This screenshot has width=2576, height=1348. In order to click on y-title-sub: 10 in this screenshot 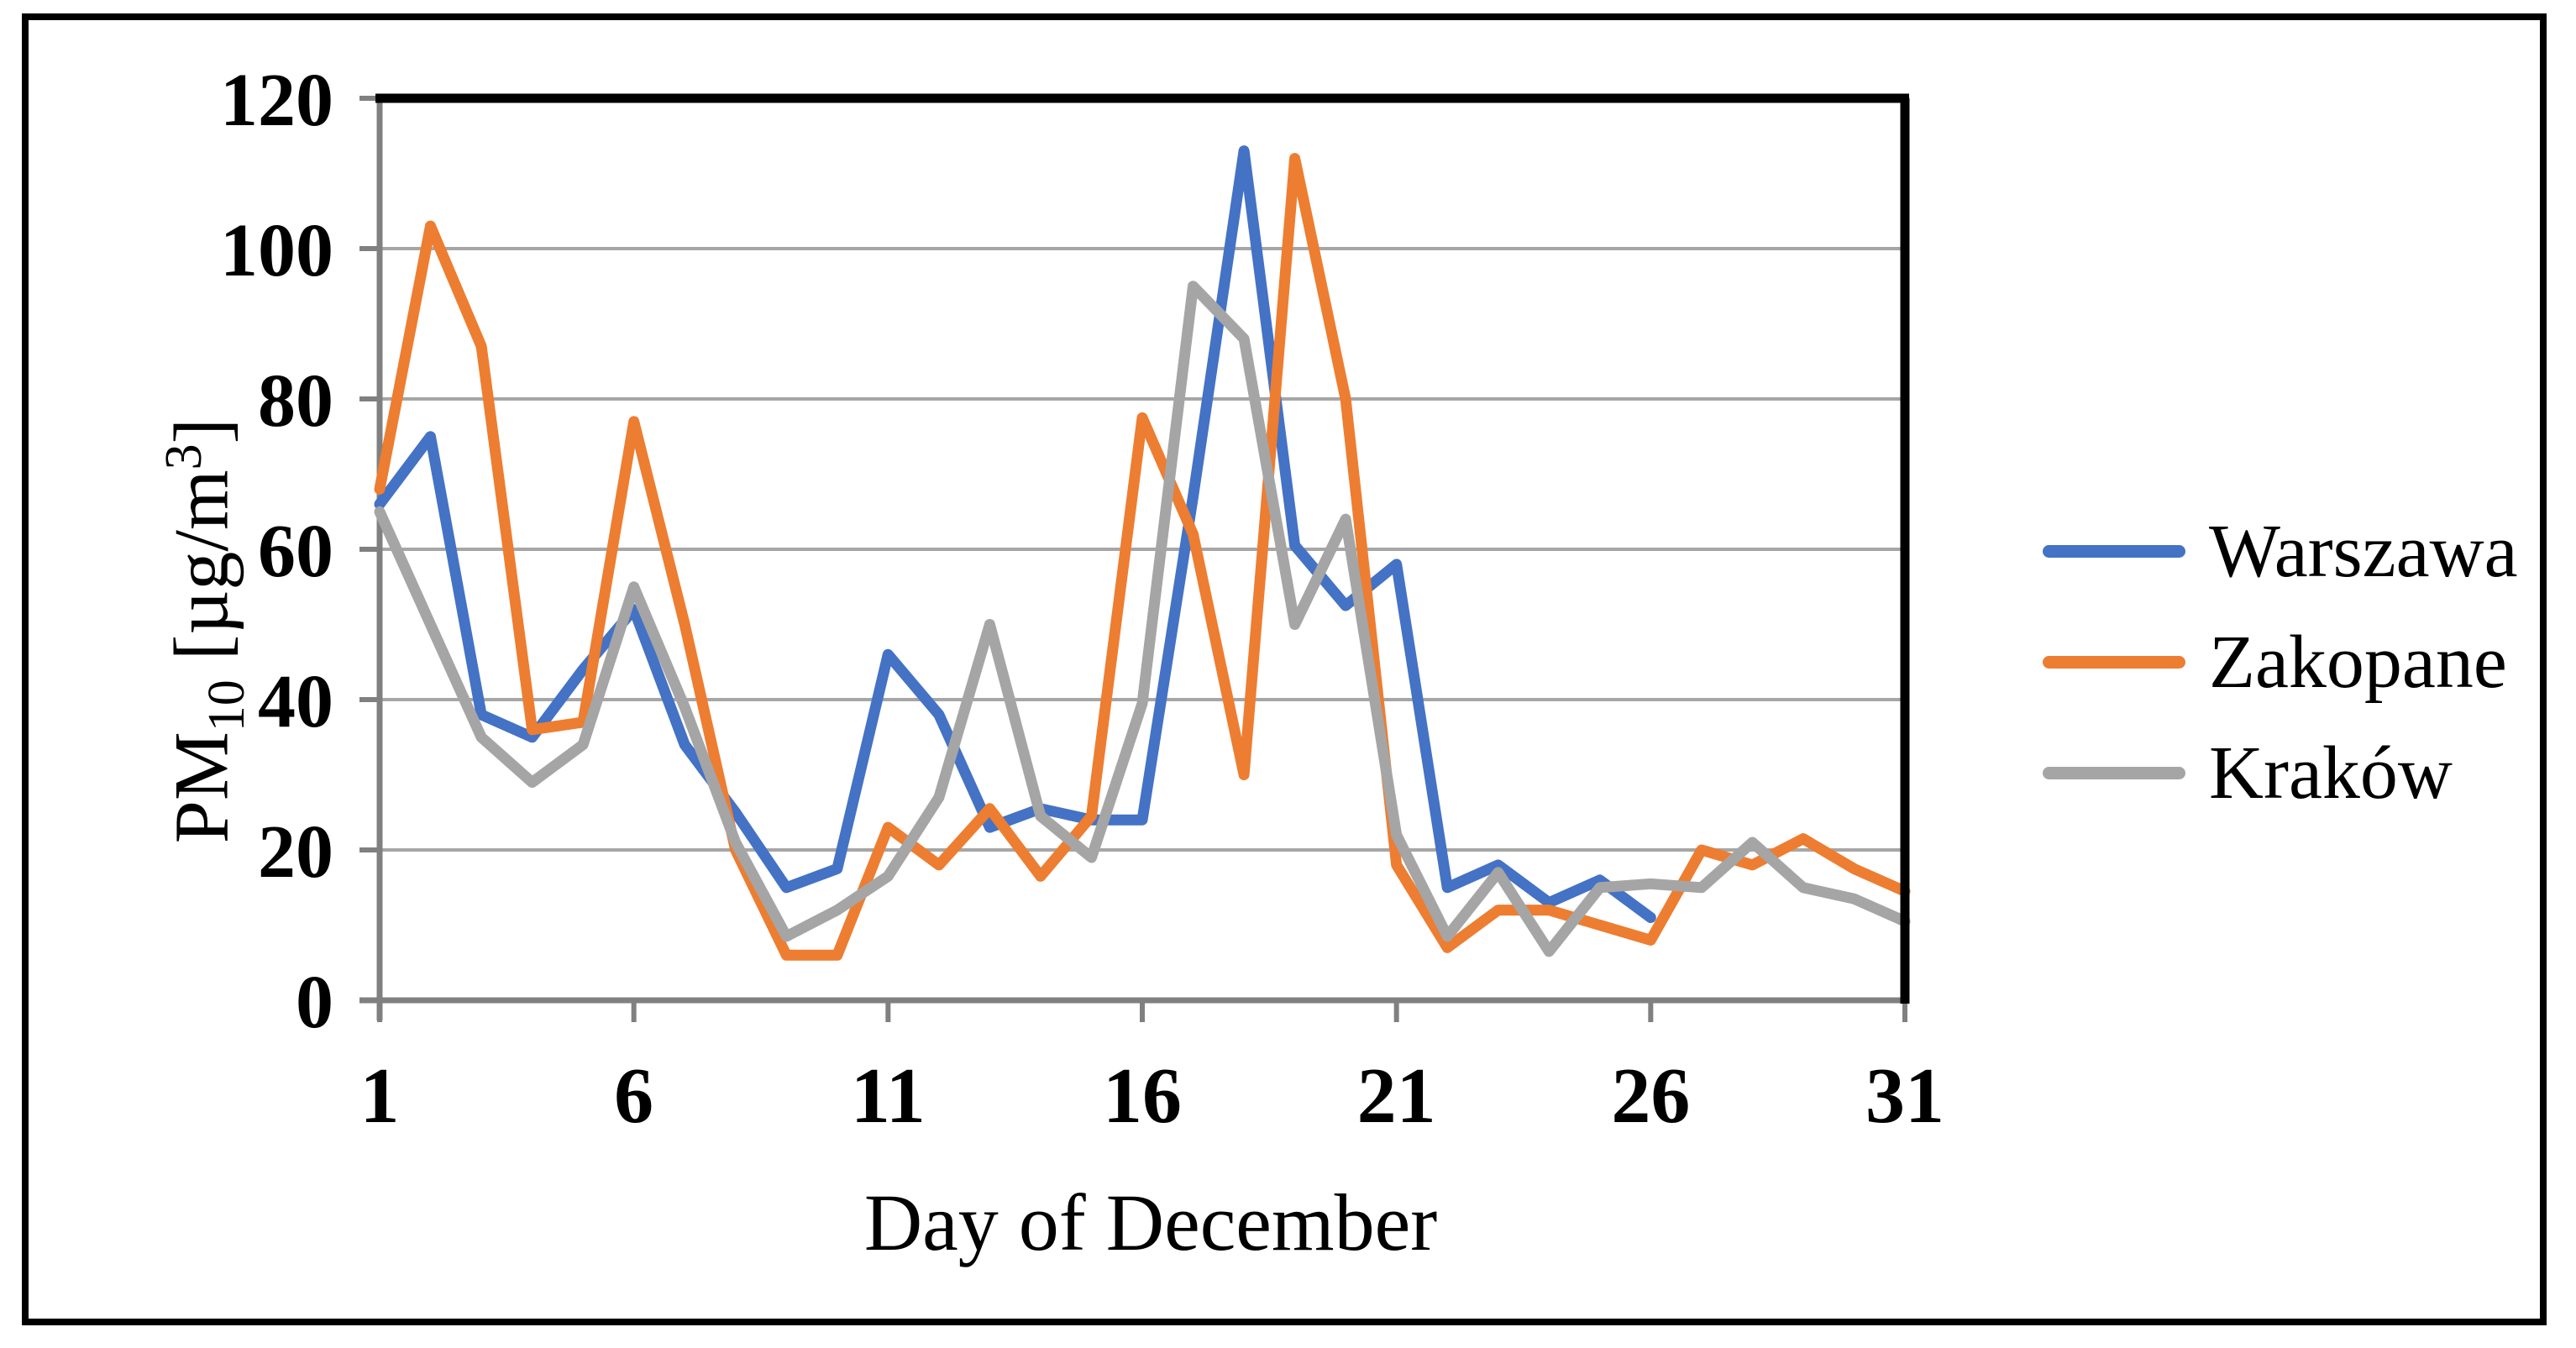, I will do `click(227, 705)`.